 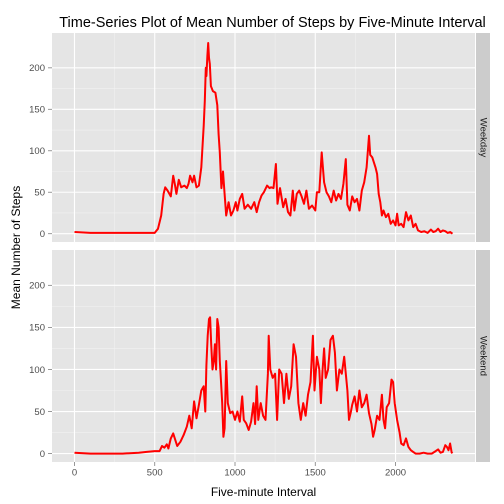 What do you see at coordinates (315, 473) in the screenshot?
I see `x-tick-label: 1500` at bounding box center [315, 473].